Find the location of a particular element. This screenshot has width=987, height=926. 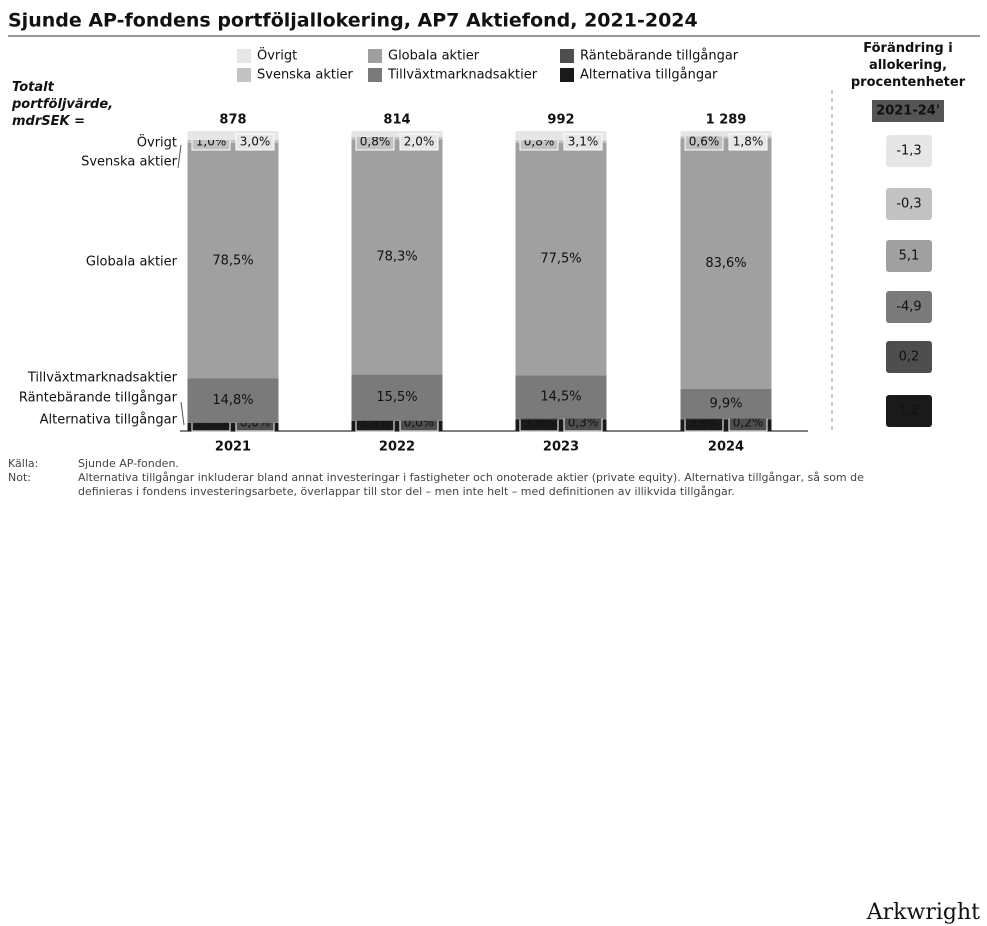

change-label: 0,2 is located at coordinates (909, 357).